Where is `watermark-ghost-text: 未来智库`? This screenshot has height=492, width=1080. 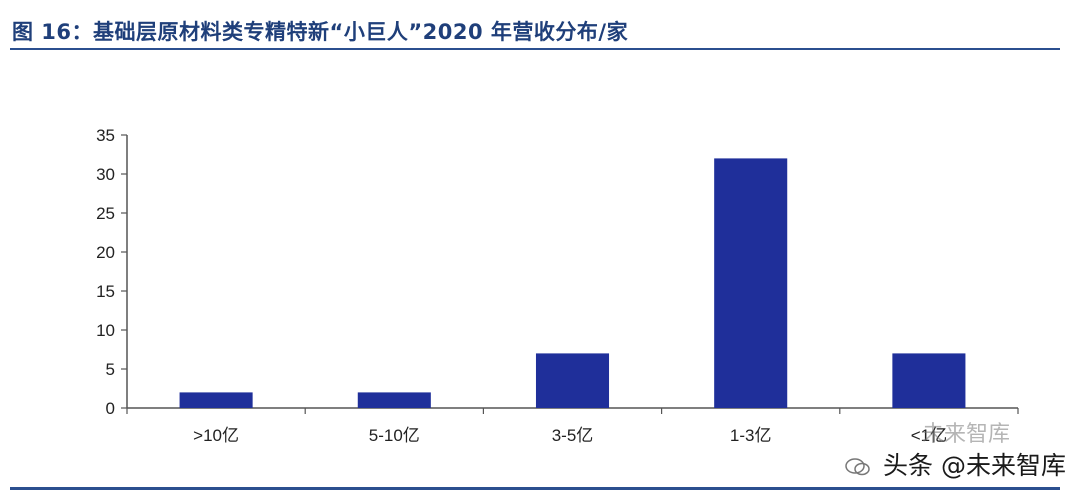 watermark-ghost-text: 未来智库 is located at coordinates (965, 434).